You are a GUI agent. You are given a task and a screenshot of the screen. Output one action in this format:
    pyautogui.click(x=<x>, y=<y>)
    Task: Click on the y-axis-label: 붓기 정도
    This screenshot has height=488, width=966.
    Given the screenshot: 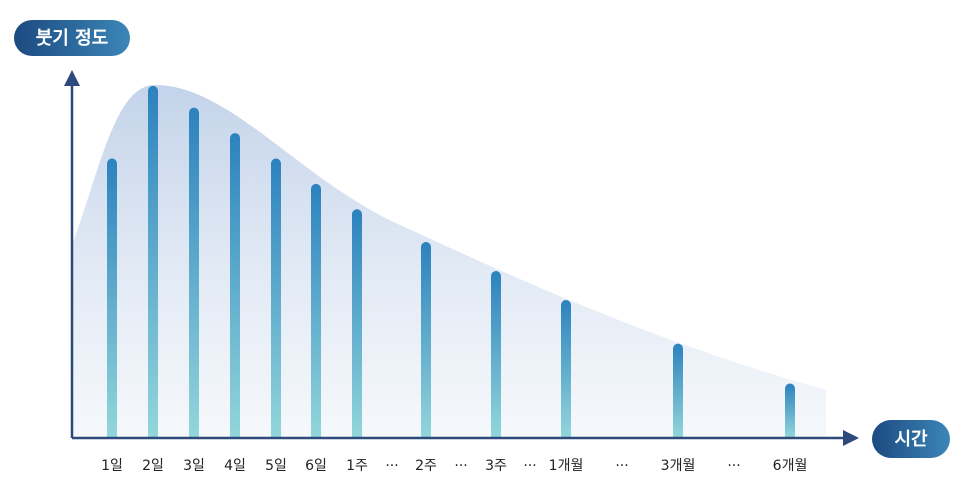 What is the action you would take?
    pyautogui.click(x=72, y=38)
    